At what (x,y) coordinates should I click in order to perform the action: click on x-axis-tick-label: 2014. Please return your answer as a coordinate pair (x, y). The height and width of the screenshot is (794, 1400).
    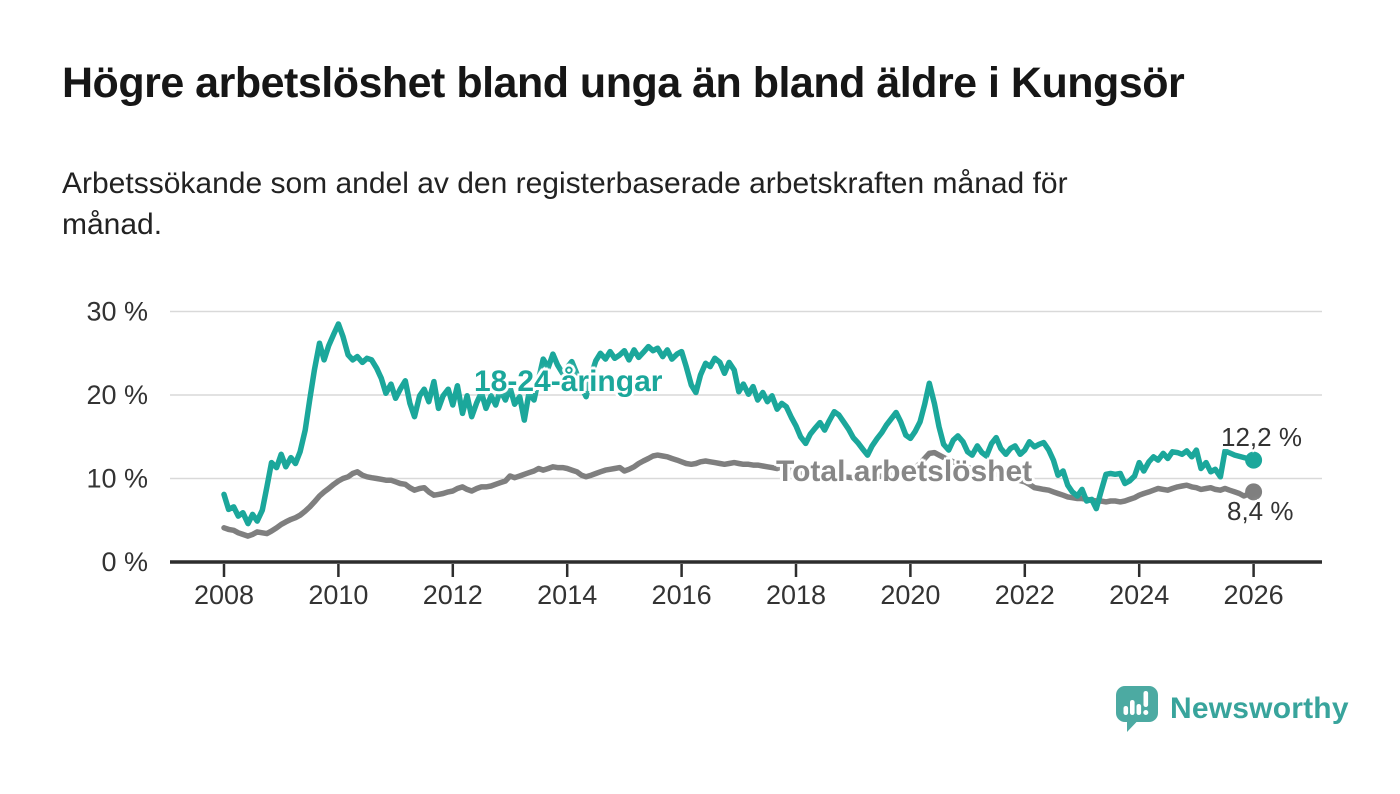
    Looking at the image, I should click on (567, 595).